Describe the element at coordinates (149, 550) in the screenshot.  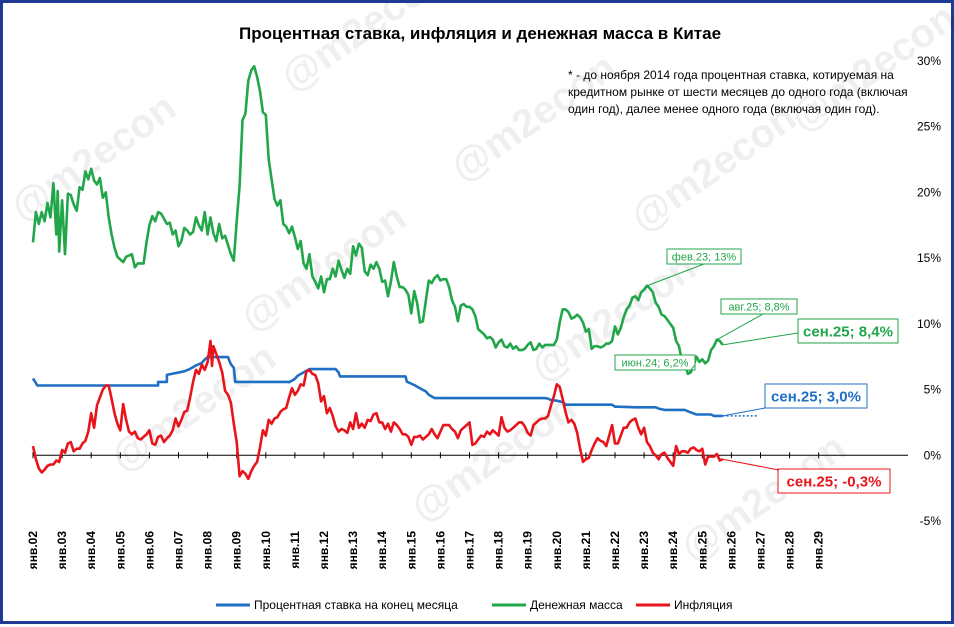
I see `x-tick-label: янв.06` at that location.